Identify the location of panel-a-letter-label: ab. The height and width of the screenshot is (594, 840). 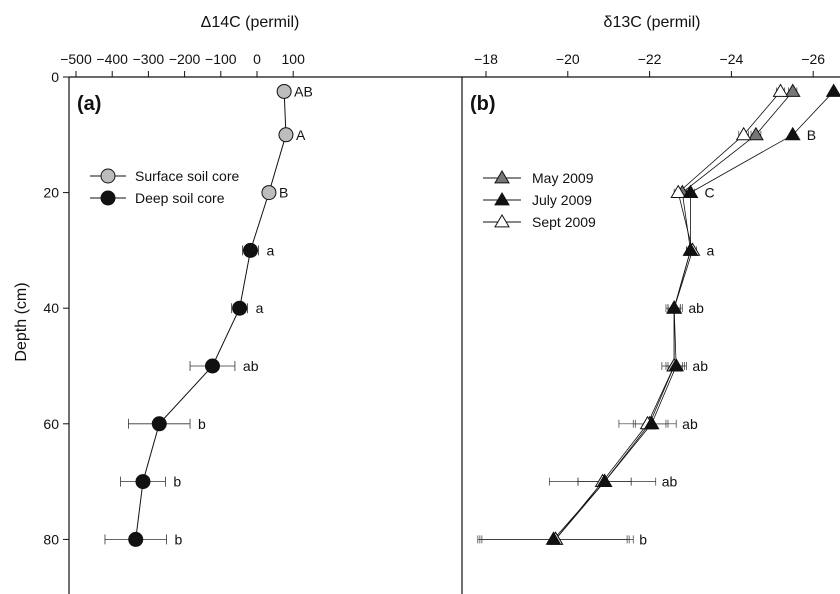
(251, 366).